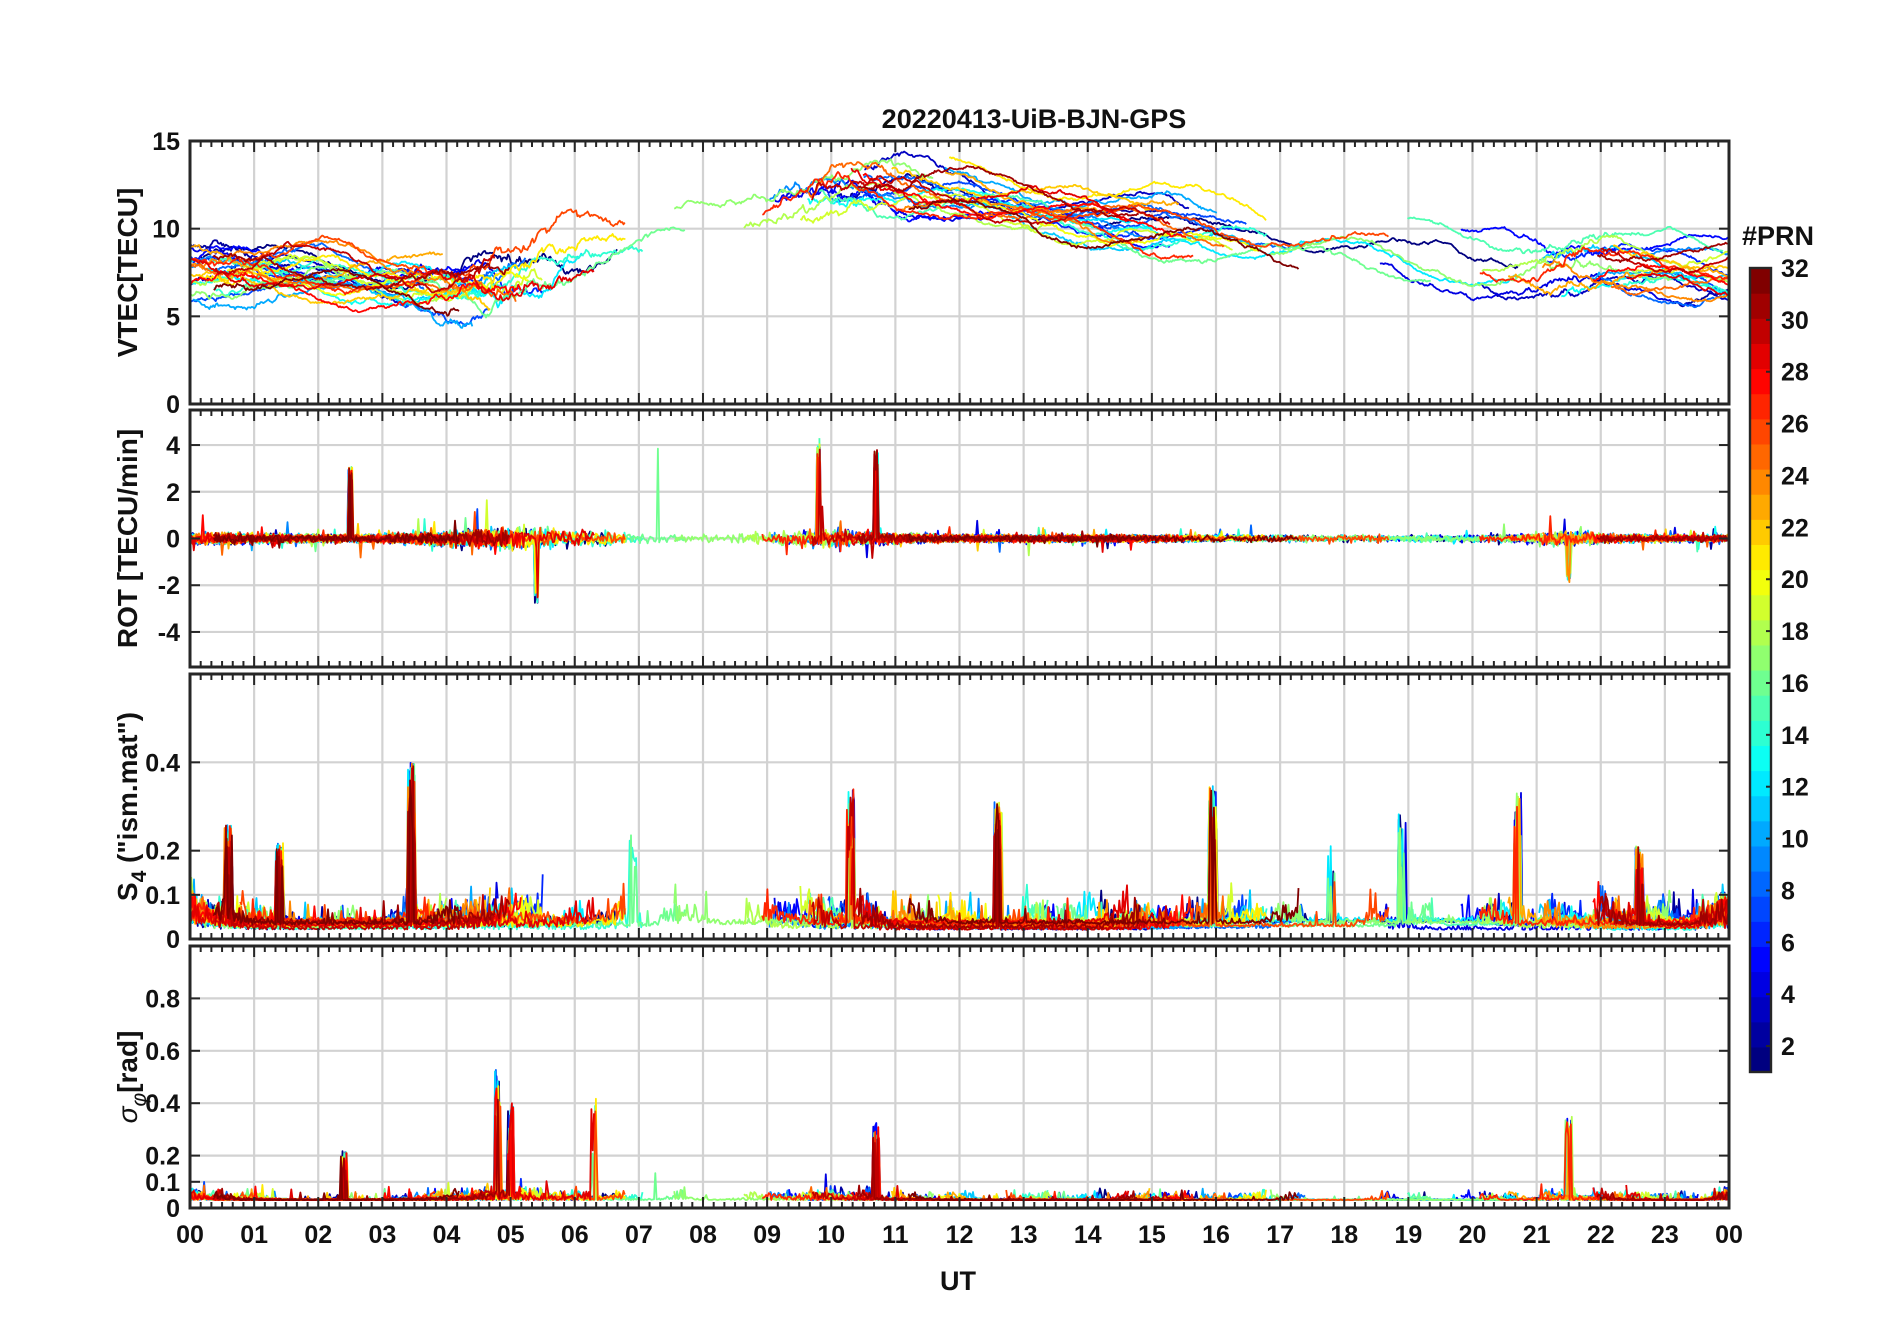  I want to click on colorbar-frame, so click(1760, 670).